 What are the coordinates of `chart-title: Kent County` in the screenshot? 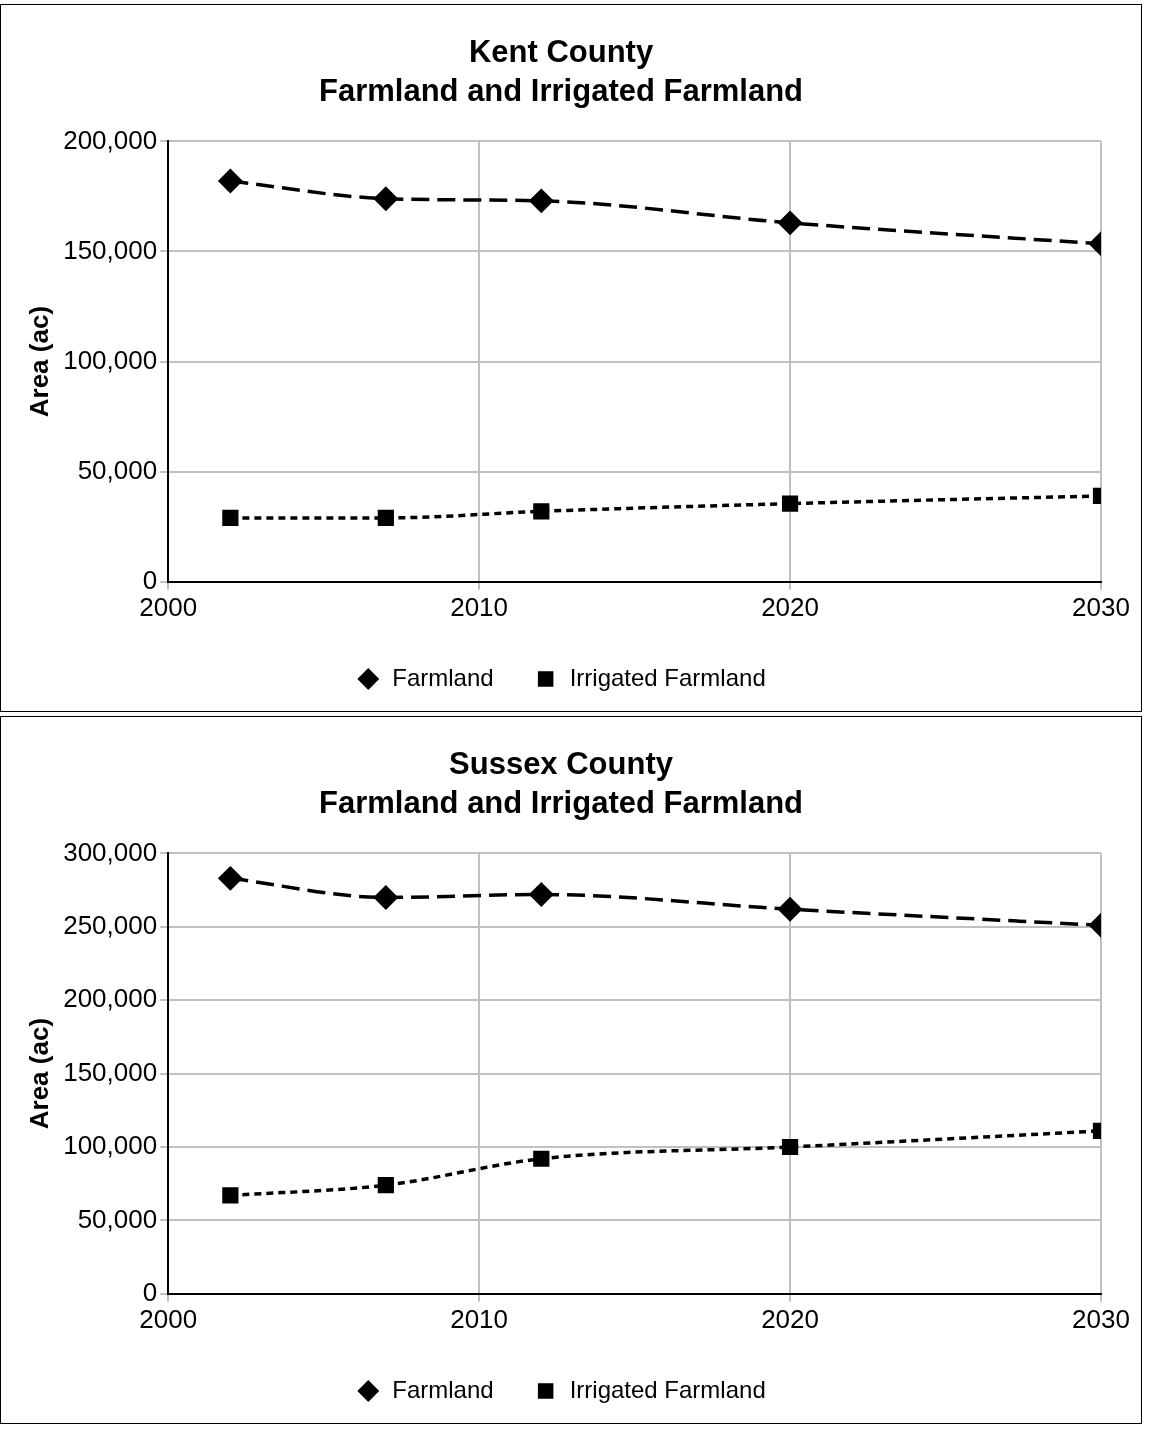 It's located at (561, 52).